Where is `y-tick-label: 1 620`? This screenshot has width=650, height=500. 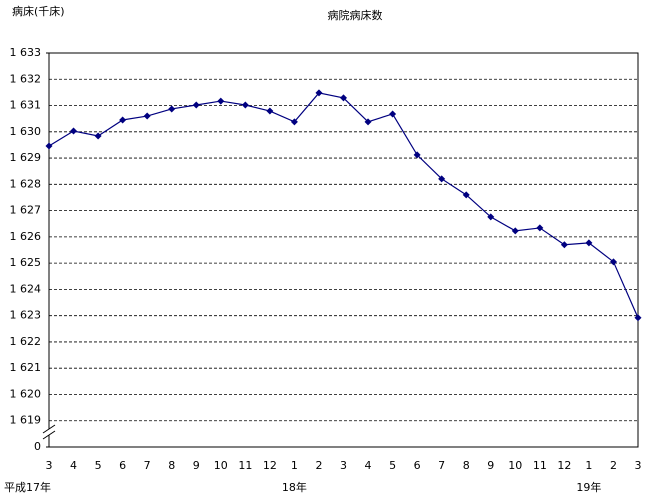 y-tick-label: 1 620 is located at coordinates (26, 393).